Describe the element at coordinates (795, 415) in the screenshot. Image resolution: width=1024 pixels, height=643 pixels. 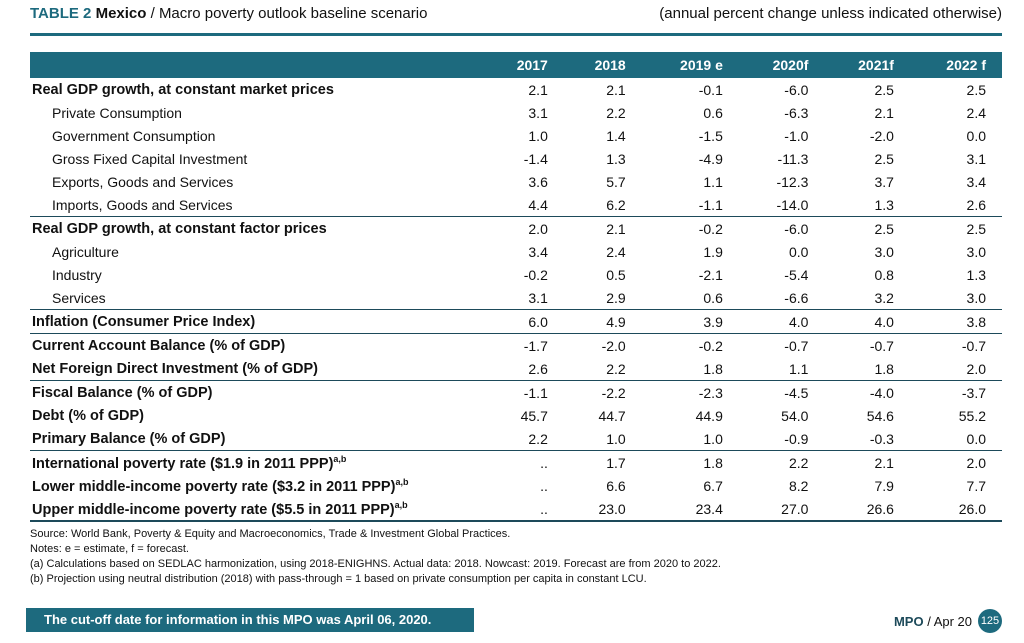
I see `cell-value: 54.0` at that location.